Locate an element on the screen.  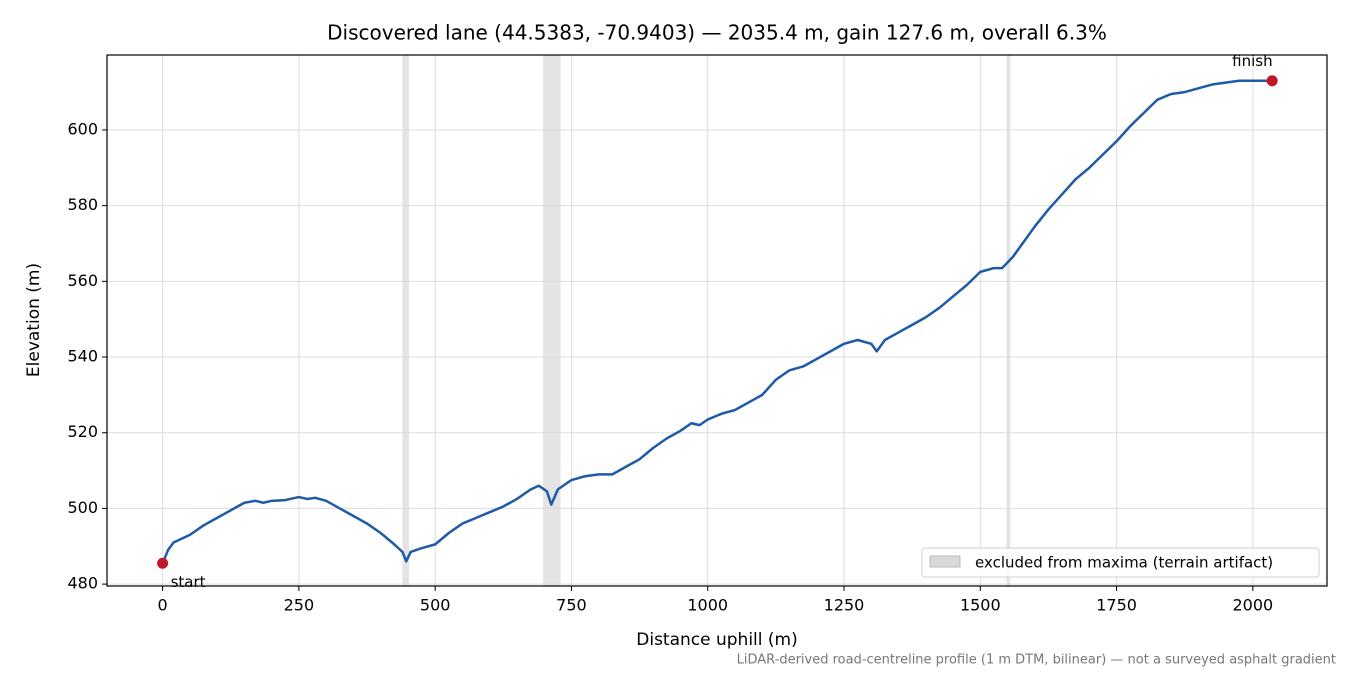
legend-swatch is located at coordinates (945, 561).